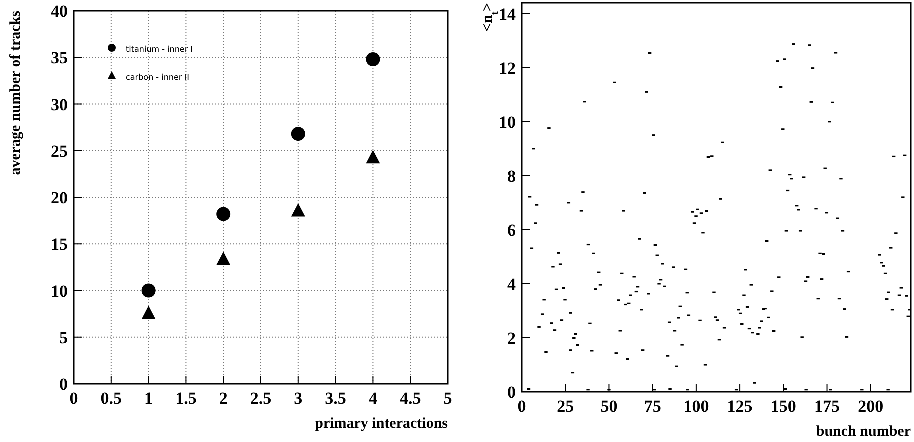  What do you see at coordinates (512, 230) in the screenshot?
I see `y-tick-label: 6` at bounding box center [512, 230].